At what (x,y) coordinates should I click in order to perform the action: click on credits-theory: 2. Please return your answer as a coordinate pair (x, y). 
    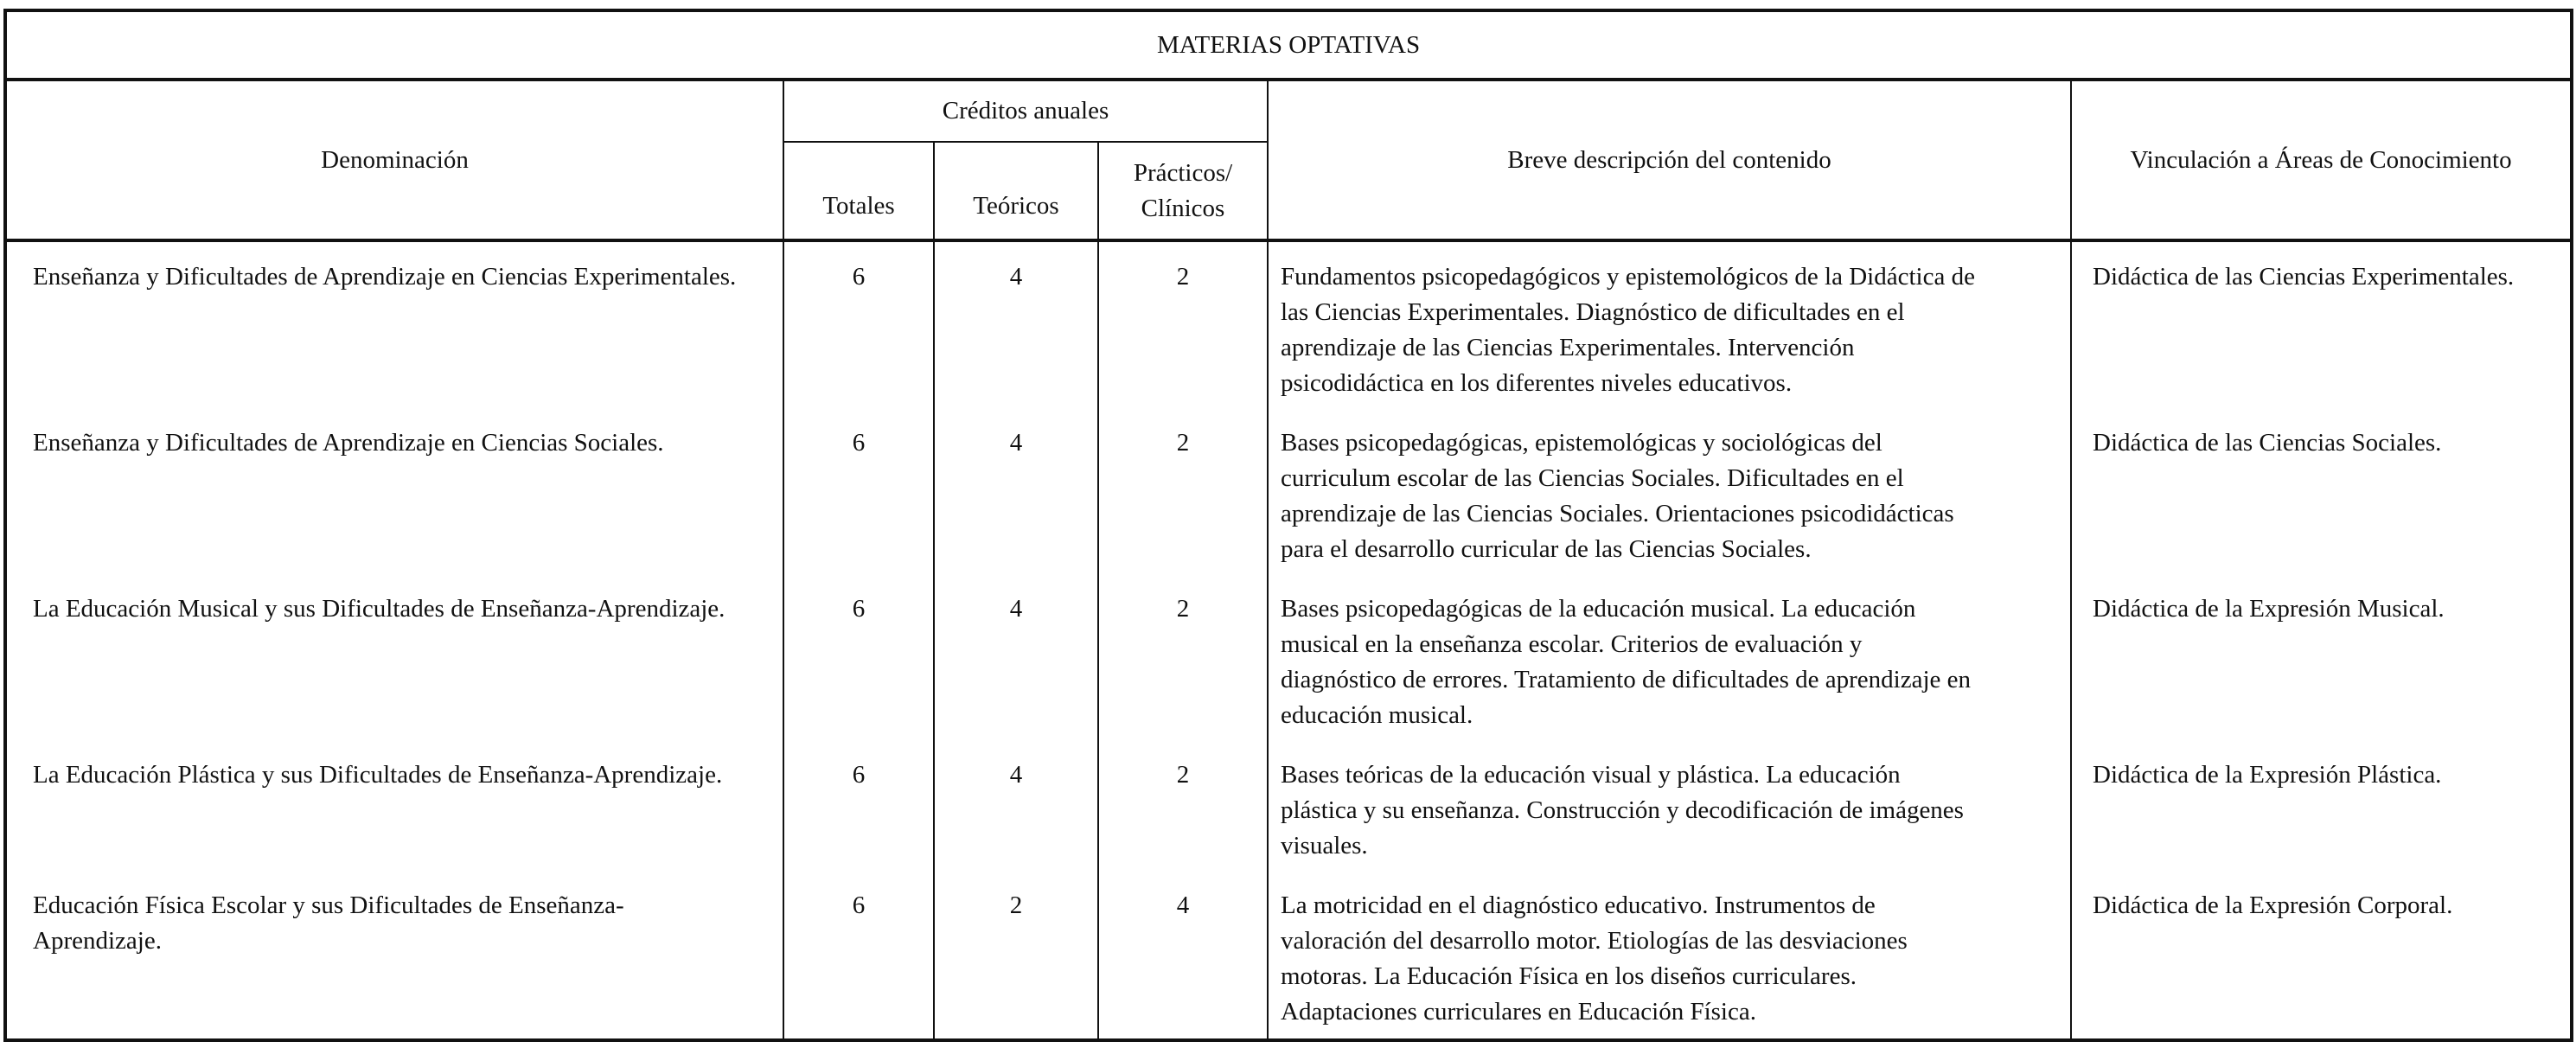
    Looking at the image, I should click on (1016, 955).